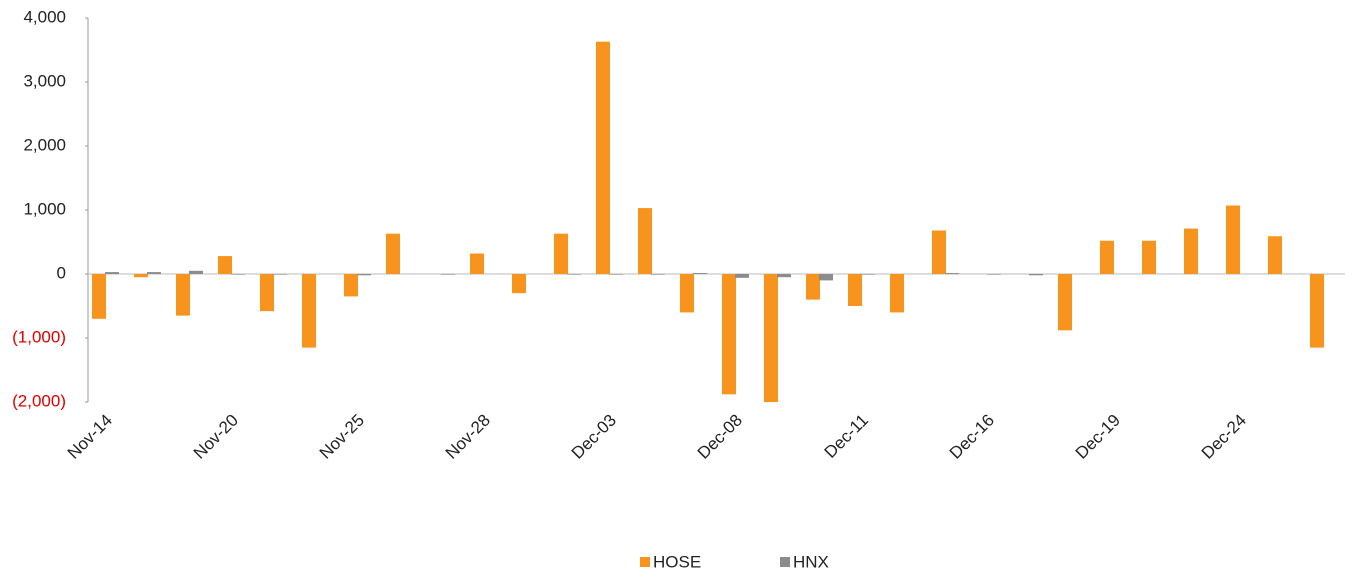 The image size is (1352, 579). Describe the element at coordinates (811, 561) in the screenshot. I see `legend-label: HNX` at that location.